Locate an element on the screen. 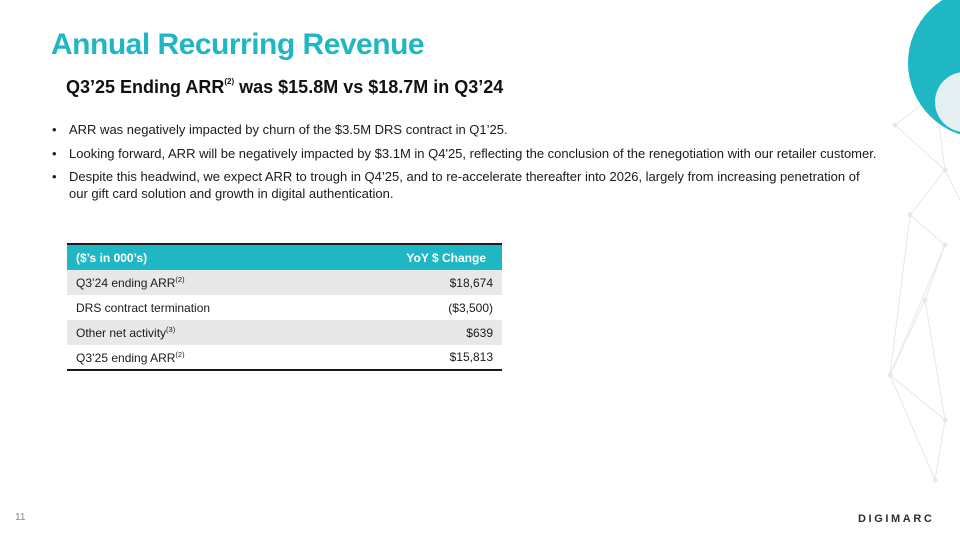  page-number: 11 is located at coordinates (20, 517).